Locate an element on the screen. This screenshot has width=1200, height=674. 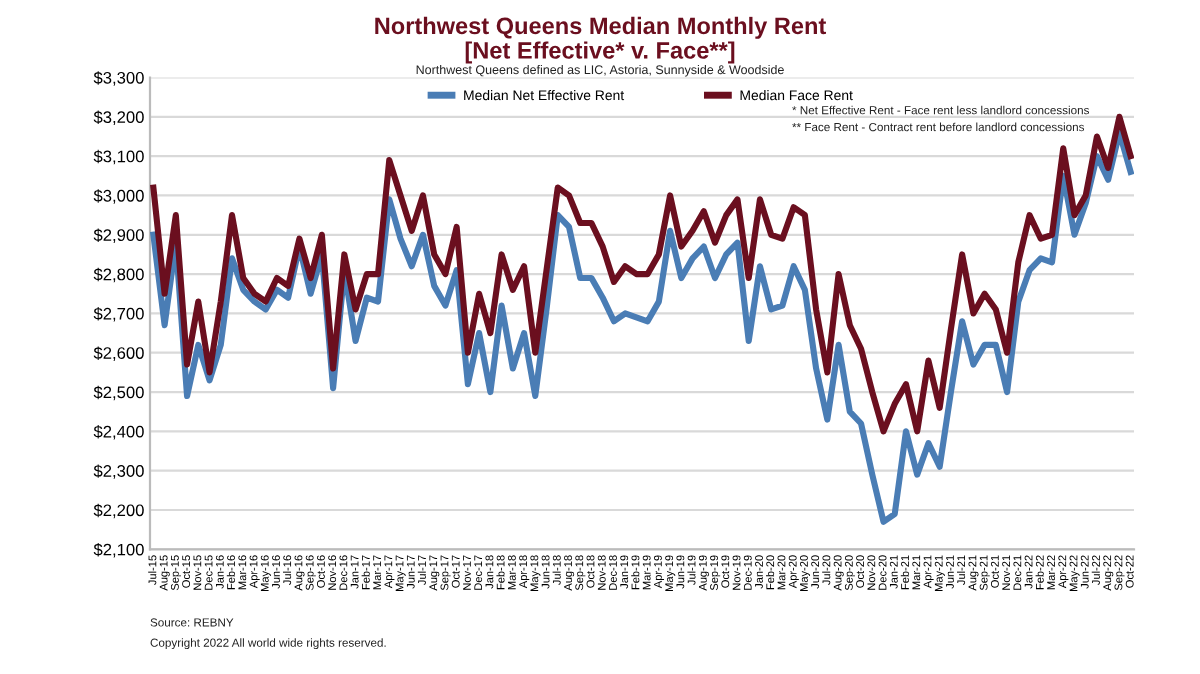
y-tick-label: $2,400 is located at coordinates (118, 432).